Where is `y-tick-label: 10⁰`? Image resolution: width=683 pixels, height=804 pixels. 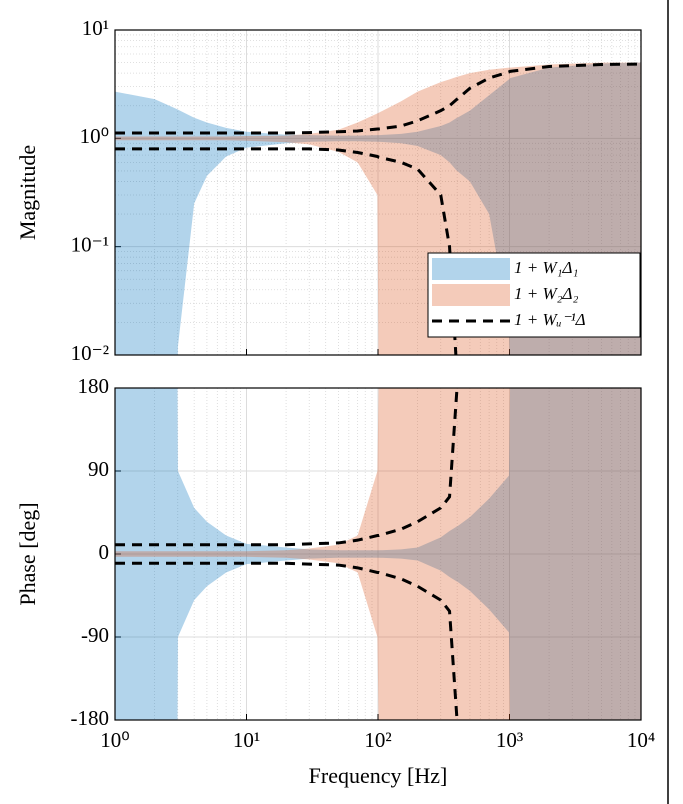 y-tick-label: 10⁰ is located at coordinates (94, 136).